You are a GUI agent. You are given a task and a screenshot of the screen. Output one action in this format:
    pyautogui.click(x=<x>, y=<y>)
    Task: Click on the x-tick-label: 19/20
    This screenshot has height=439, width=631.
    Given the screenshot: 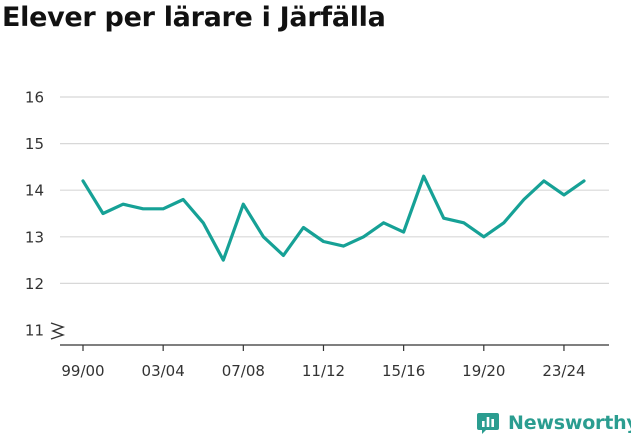 What is the action you would take?
    pyautogui.click(x=483, y=371)
    